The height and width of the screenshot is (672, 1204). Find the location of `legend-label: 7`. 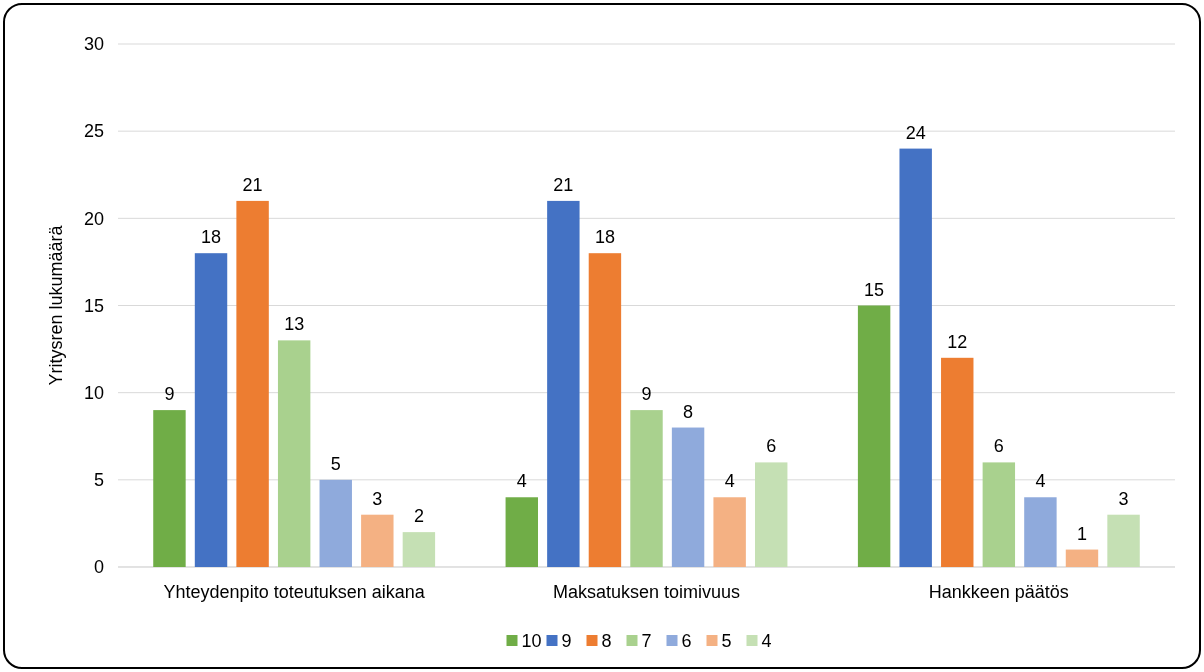

legend-label: 7 is located at coordinates (646, 641).